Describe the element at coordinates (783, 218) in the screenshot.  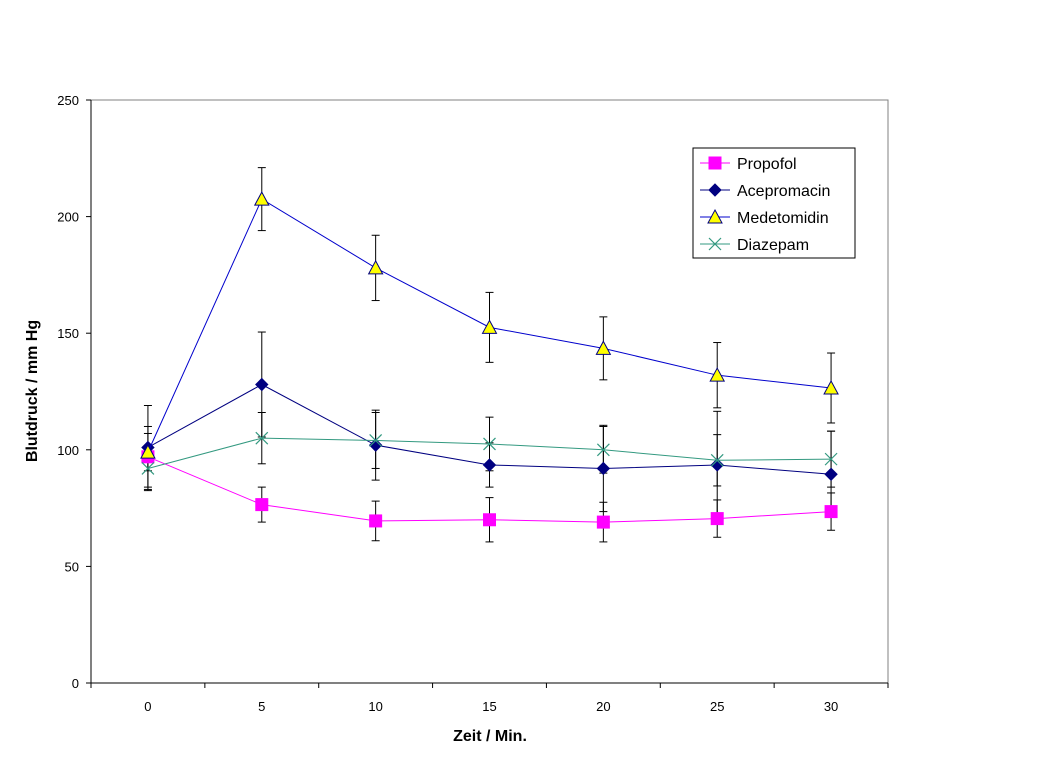
I see `legend-label: Medetomidin` at that location.